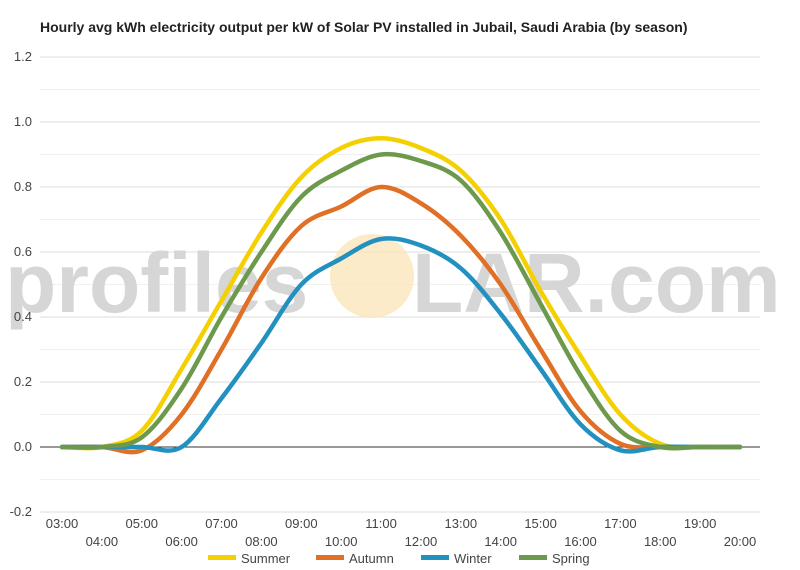  I want to click on y-axis: -0.2 0.0 0.2 0.4 0.6 0.8 1.0 1.2, so click(21, 284).